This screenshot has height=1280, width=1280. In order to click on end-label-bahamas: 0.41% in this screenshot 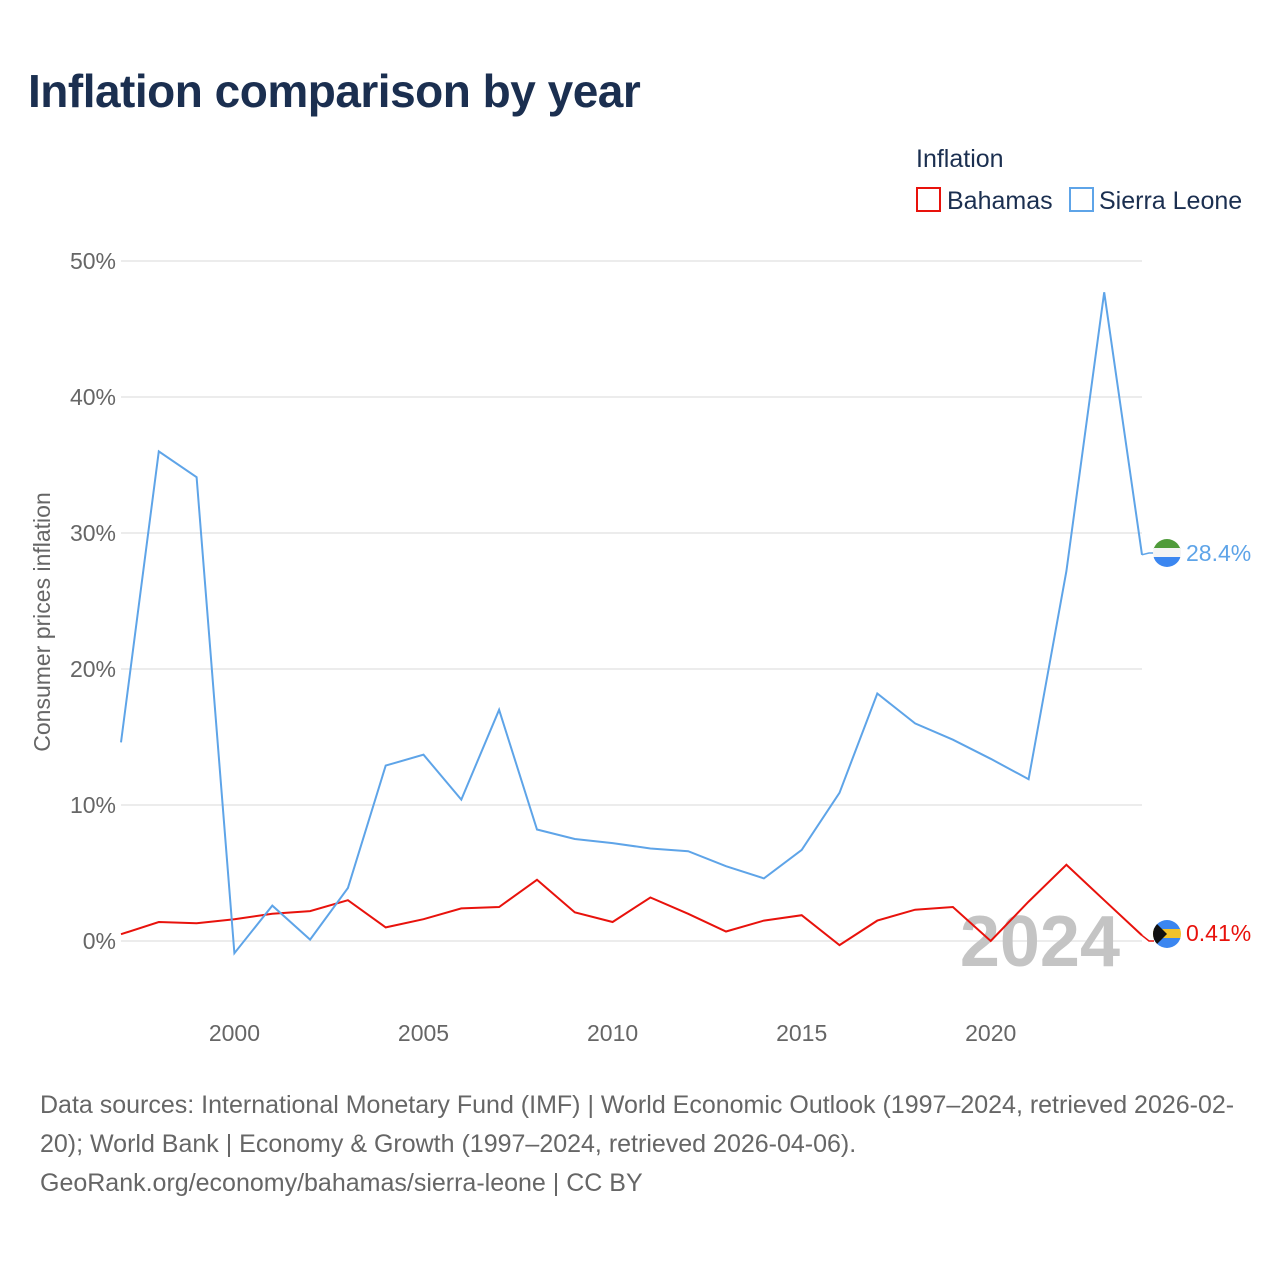, I will do `click(1218, 933)`.